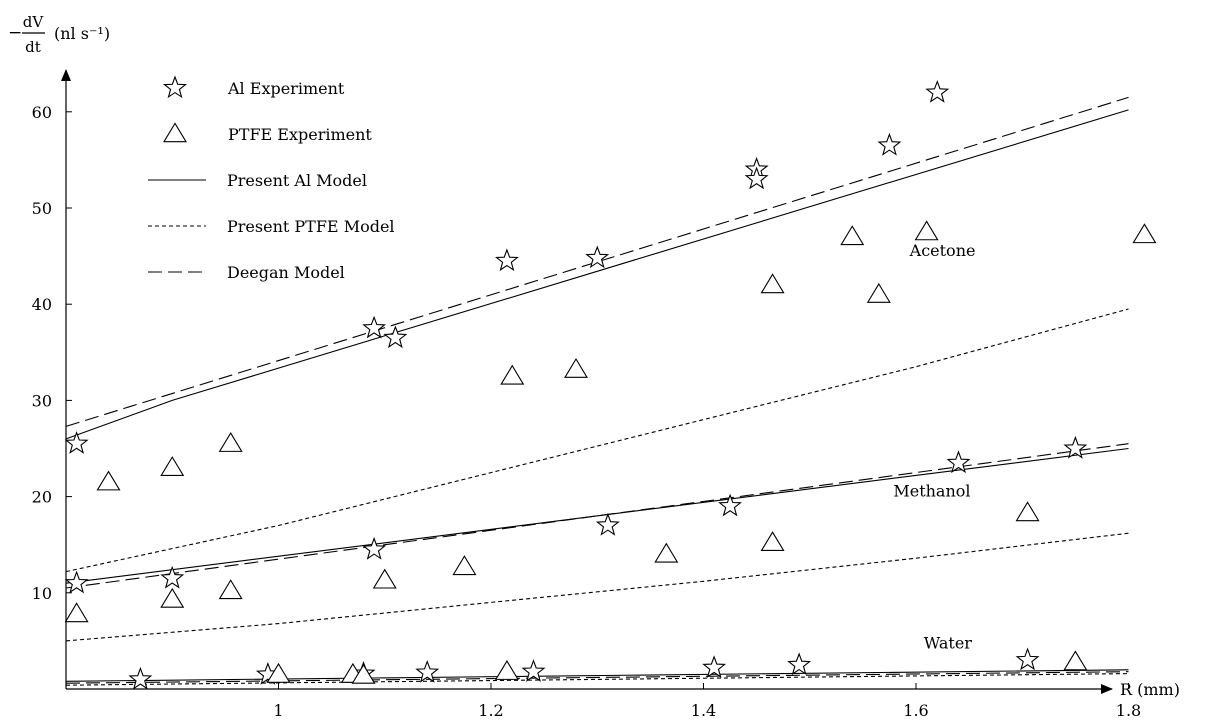  I want to click on y-label-numerator: dV, so click(34, 22).